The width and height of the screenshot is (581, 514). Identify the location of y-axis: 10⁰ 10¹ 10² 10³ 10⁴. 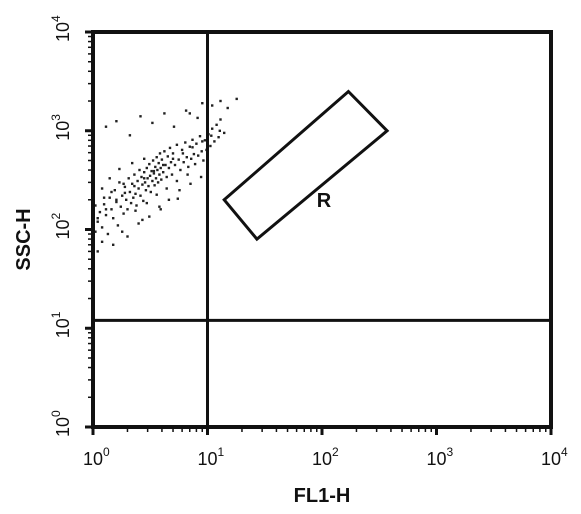
(71, 226).